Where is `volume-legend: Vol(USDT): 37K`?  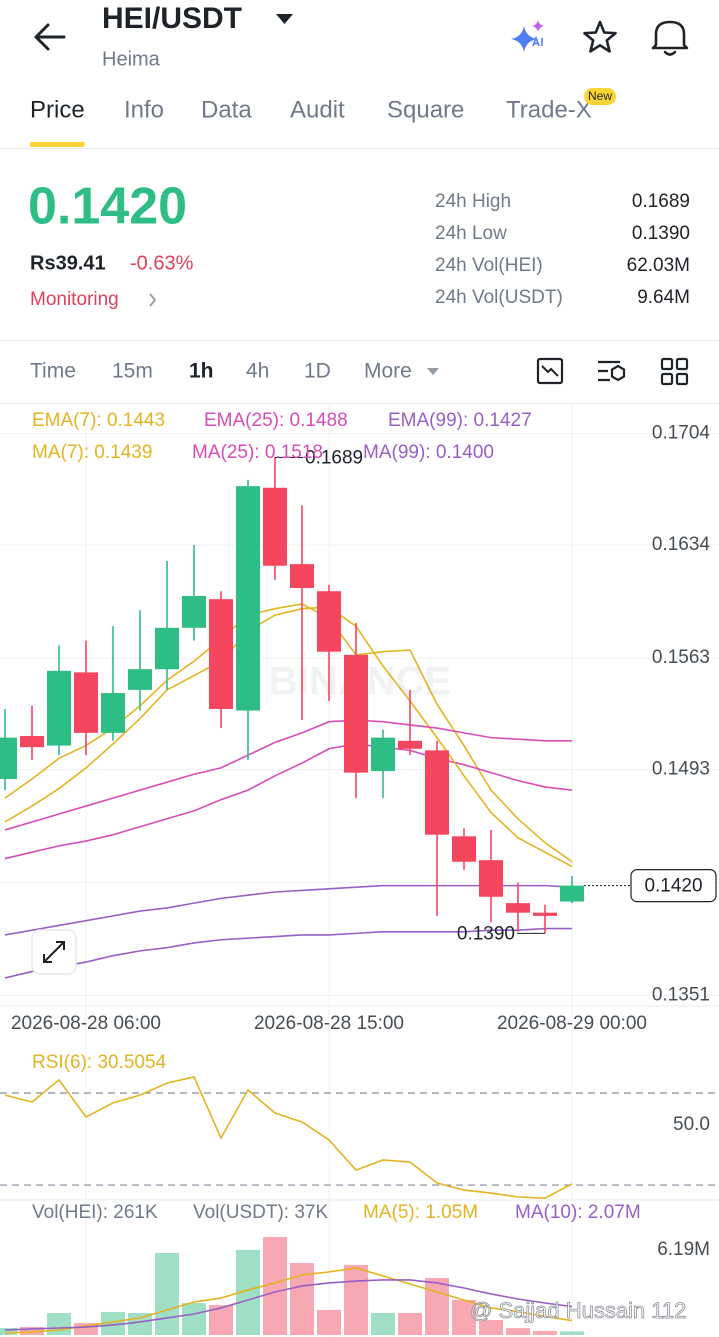 volume-legend: Vol(USDT): 37K is located at coordinates (260, 1212).